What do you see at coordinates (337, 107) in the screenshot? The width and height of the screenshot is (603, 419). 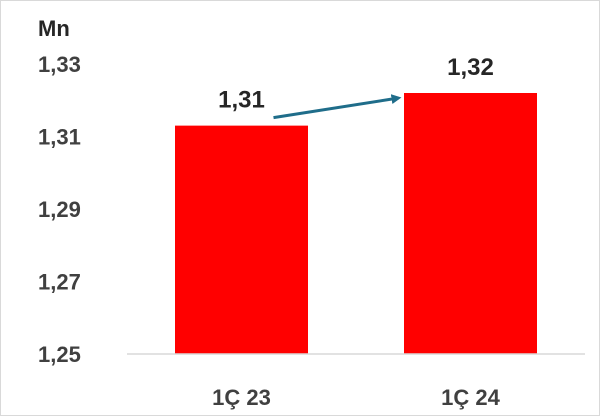 I see `trend-arrow` at bounding box center [337, 107].